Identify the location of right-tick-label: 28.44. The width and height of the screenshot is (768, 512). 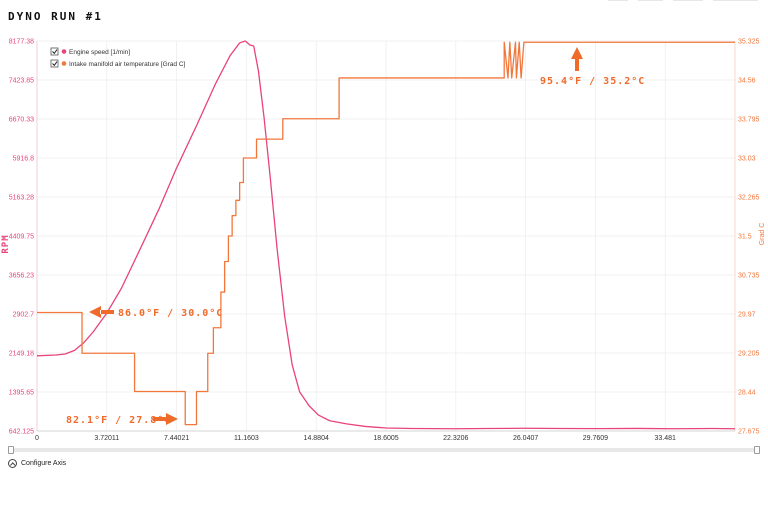
(747, 393).